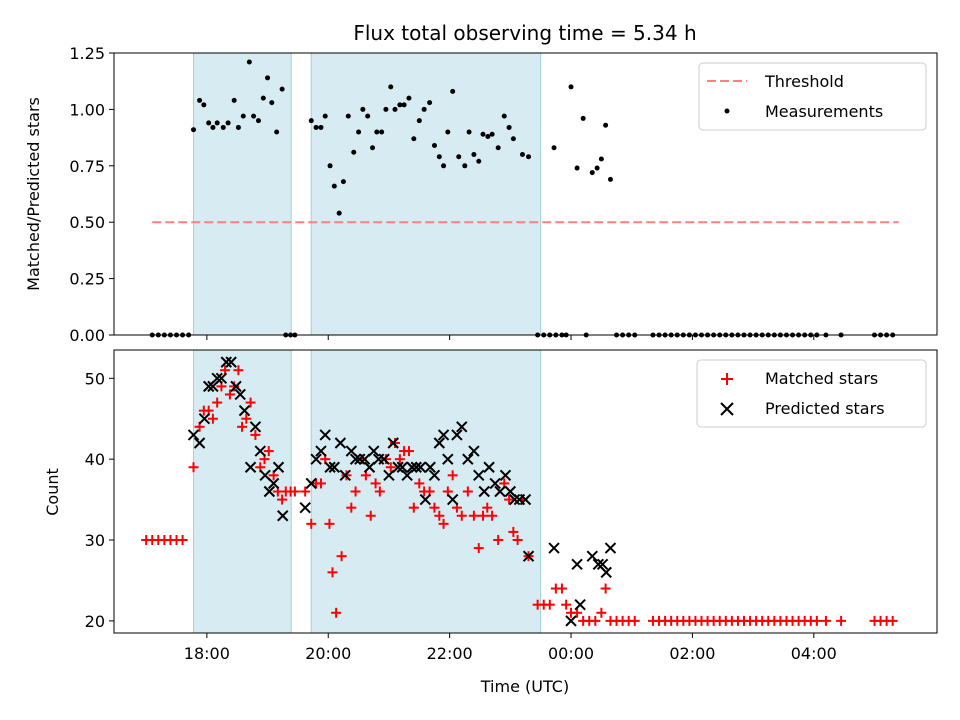 The height and width of the screenshot is (720, 960). Describe the element at coordinates (524, 33) in the screenshot. I see `chart-title: Flux total observing time = 5.34 h` at that location.